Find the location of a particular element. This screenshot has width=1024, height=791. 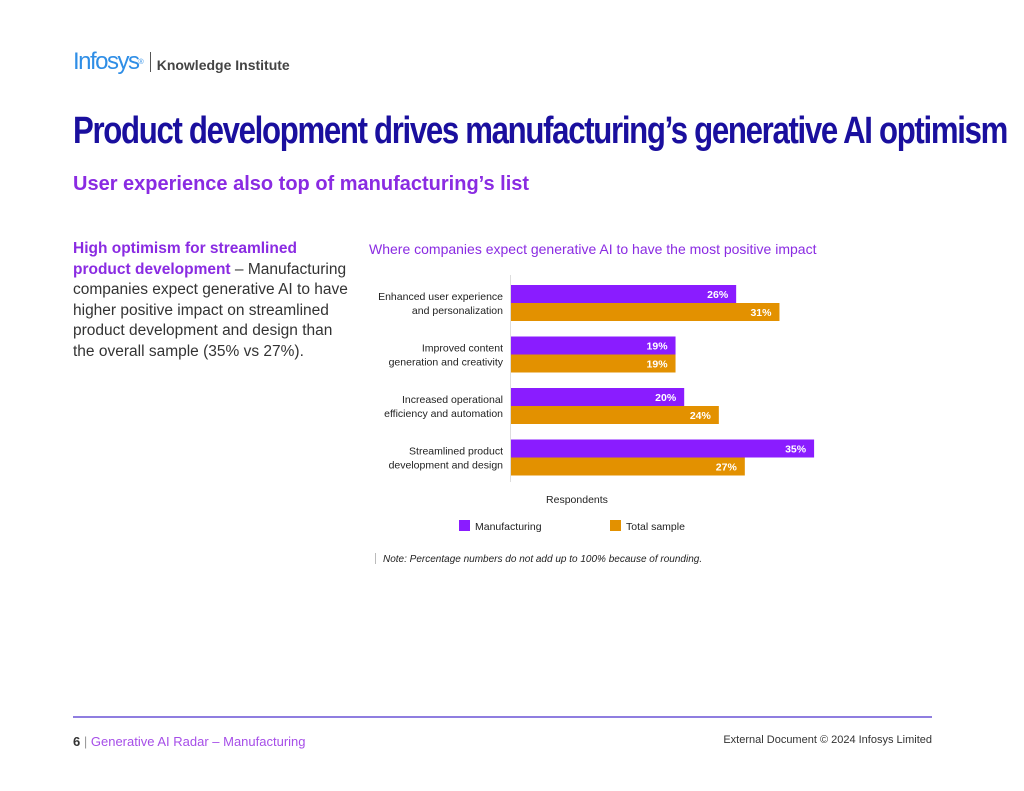

logo-mark: Infosys is located at coordinates (106, 61).